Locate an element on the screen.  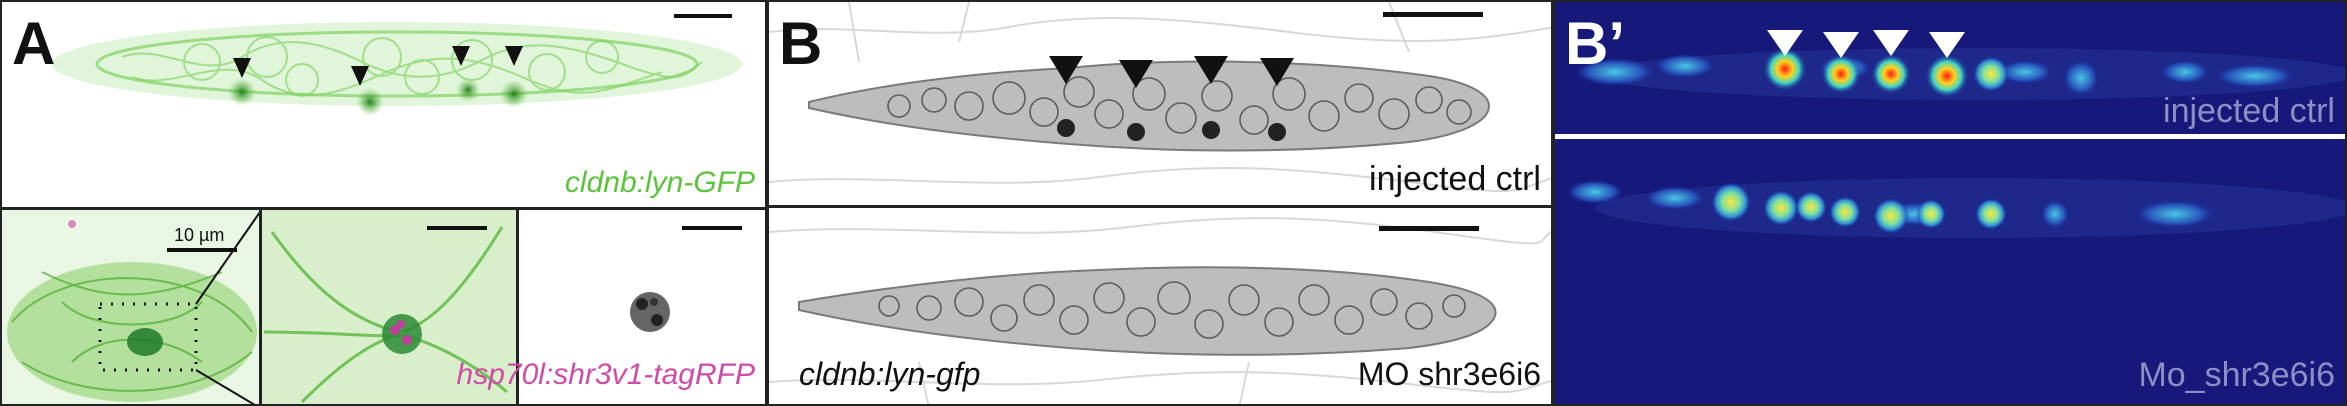
panel-b-prime-divider is located at coordinates (1950, 136).